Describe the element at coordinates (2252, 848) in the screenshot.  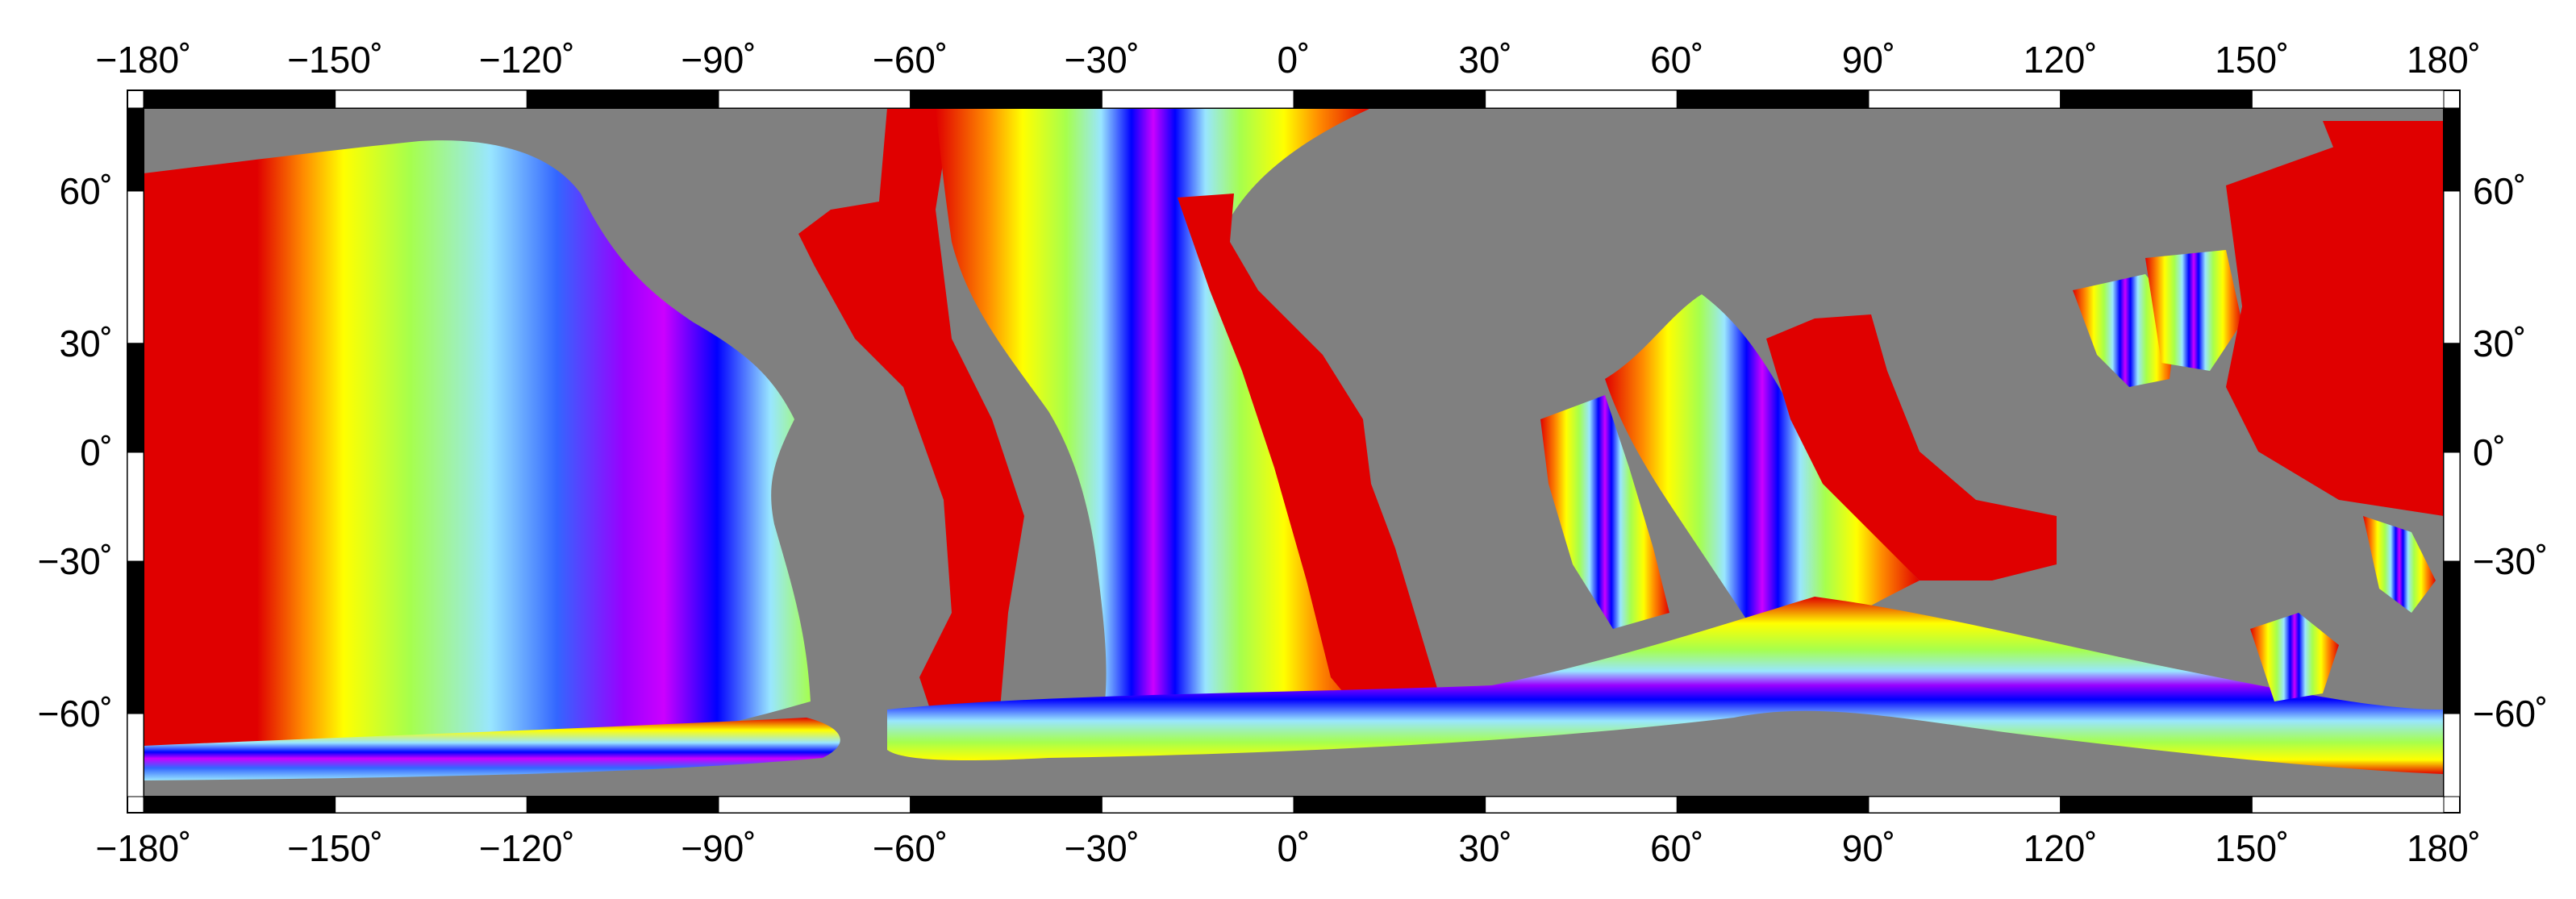
I see `bottom-label: 150˚` at that location.